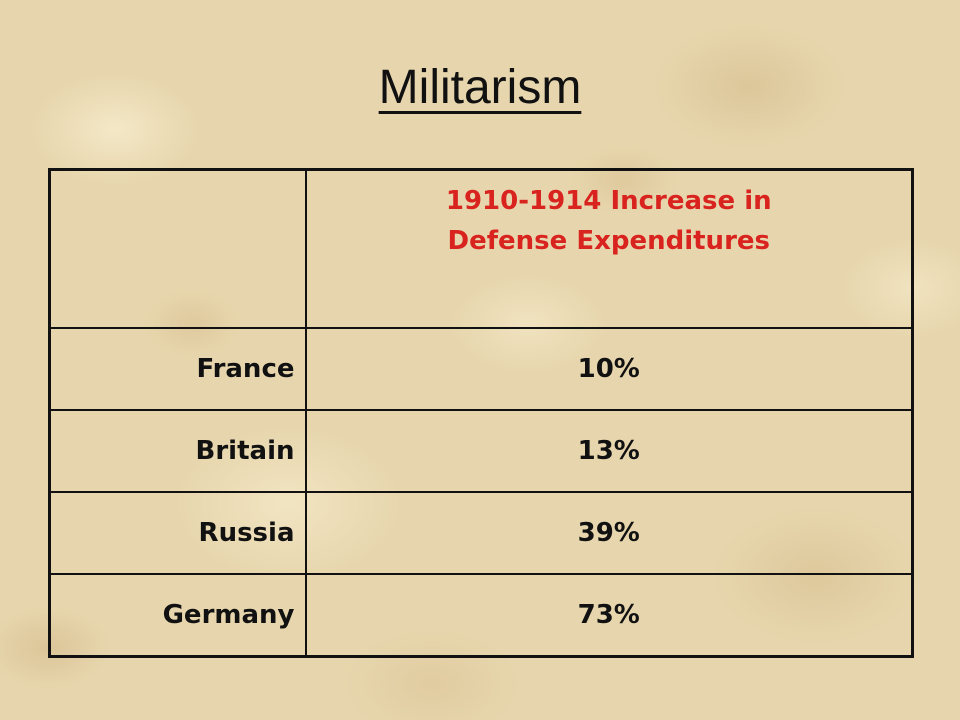  I want to click on value-cell: 73%, so click(609, 615).